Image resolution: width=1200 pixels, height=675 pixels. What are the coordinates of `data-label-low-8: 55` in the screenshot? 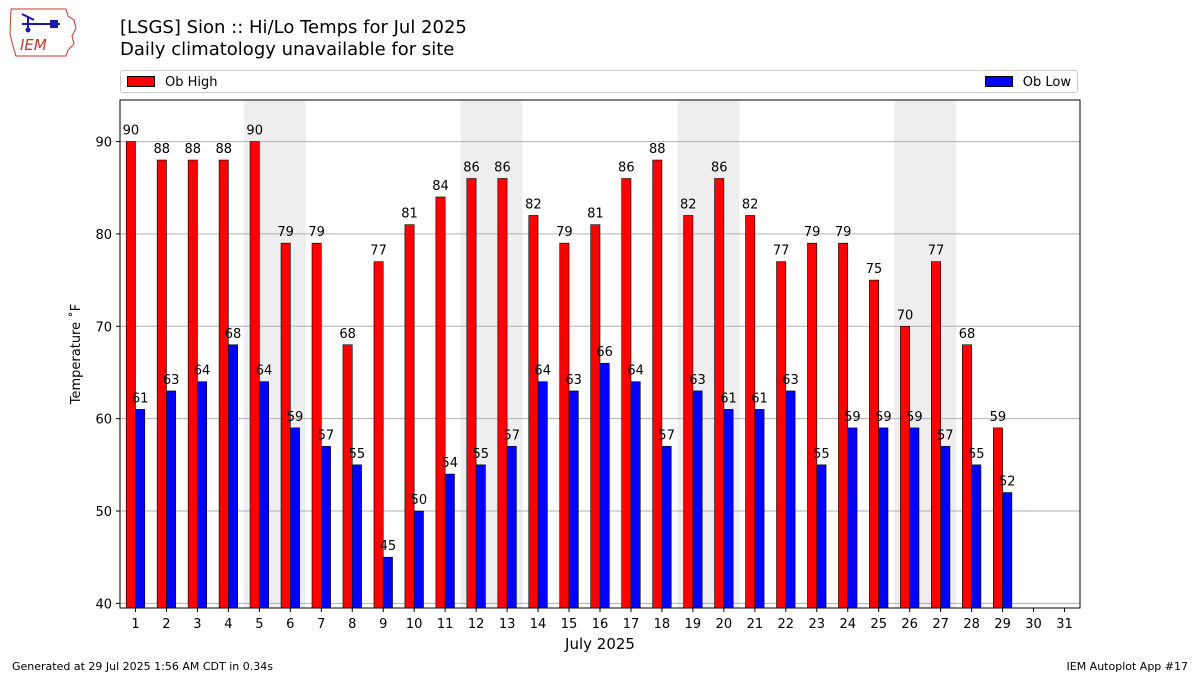 It's located at (357, 454).